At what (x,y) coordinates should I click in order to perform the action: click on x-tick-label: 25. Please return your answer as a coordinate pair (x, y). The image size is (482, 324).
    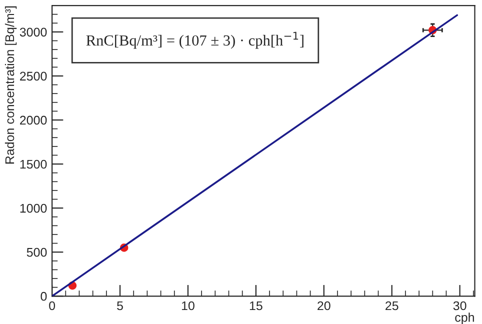
    Looking at the image, I should click on (392, 305).